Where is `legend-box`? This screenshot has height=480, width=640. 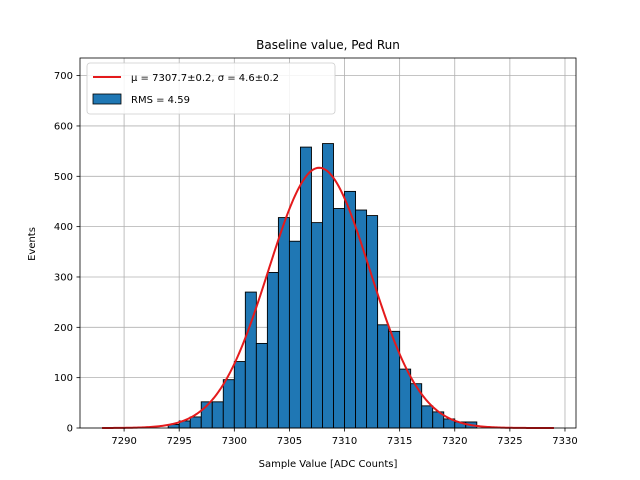
legend-box is located at coordinates (211, 88).